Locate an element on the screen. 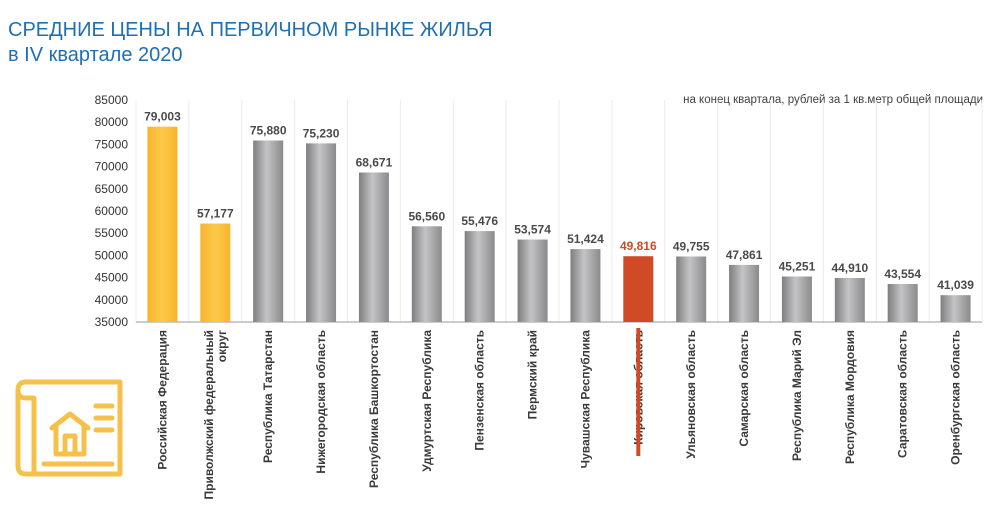 The height and width of the screenshot is (511, 995). data-label: 43,554 is located at coordinates (902, 274).